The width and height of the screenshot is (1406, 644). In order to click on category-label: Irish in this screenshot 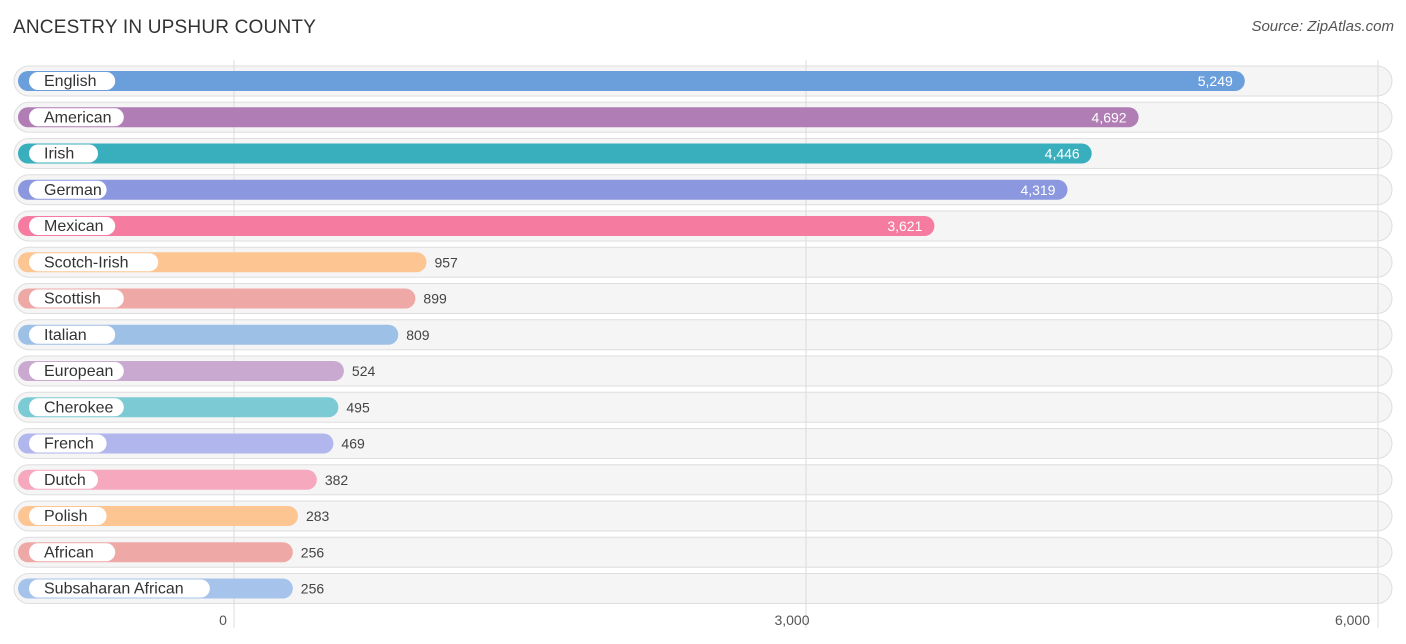, I will do `click(59, 154)`.